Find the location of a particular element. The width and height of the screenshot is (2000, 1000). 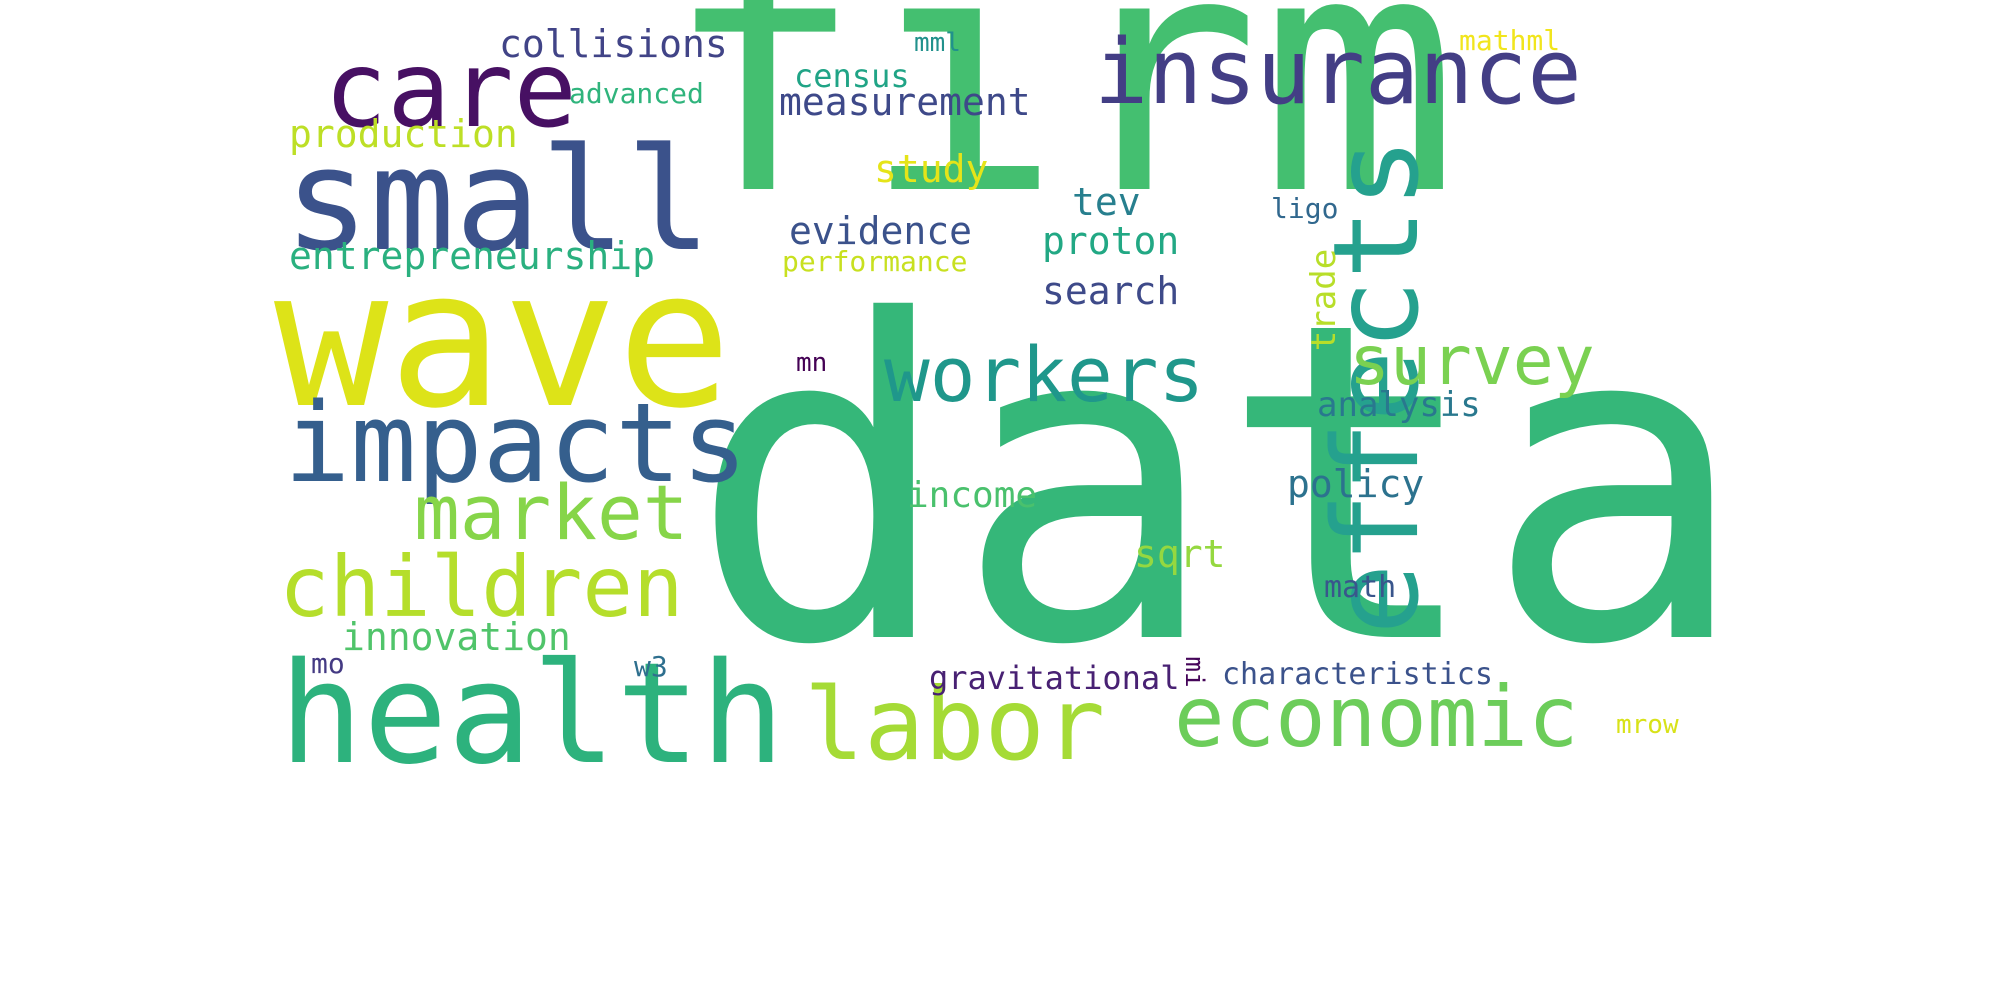

word-evidence: evidence is located at coordinates (881, 231).